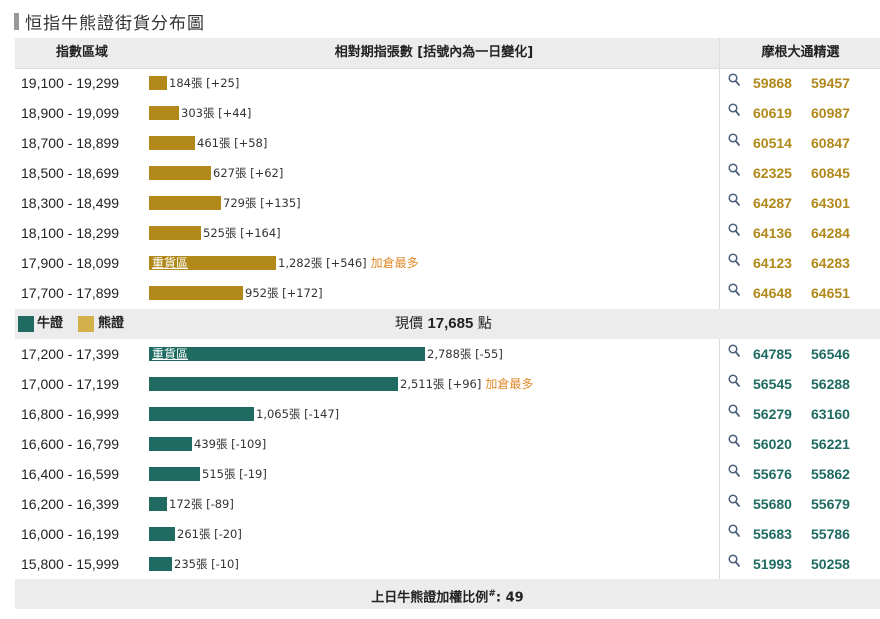  Describe the element at coordinates (772, 564) in the screenshot. I see `warrant-code-link: 51993` at that location.